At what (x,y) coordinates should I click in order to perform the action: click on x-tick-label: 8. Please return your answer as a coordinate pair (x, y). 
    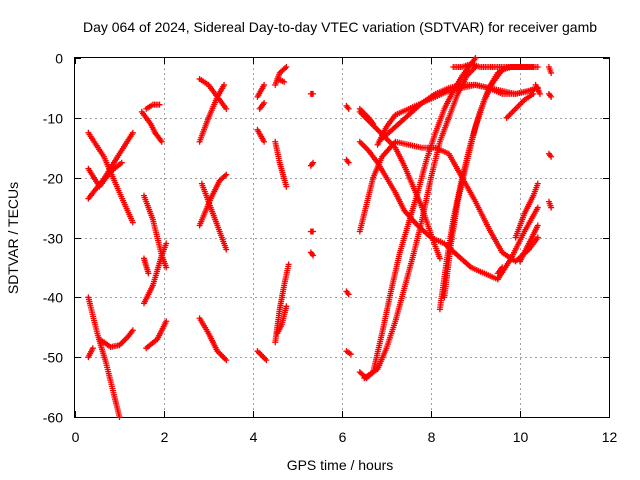
    Looking at the image, I should click on (432, 437).